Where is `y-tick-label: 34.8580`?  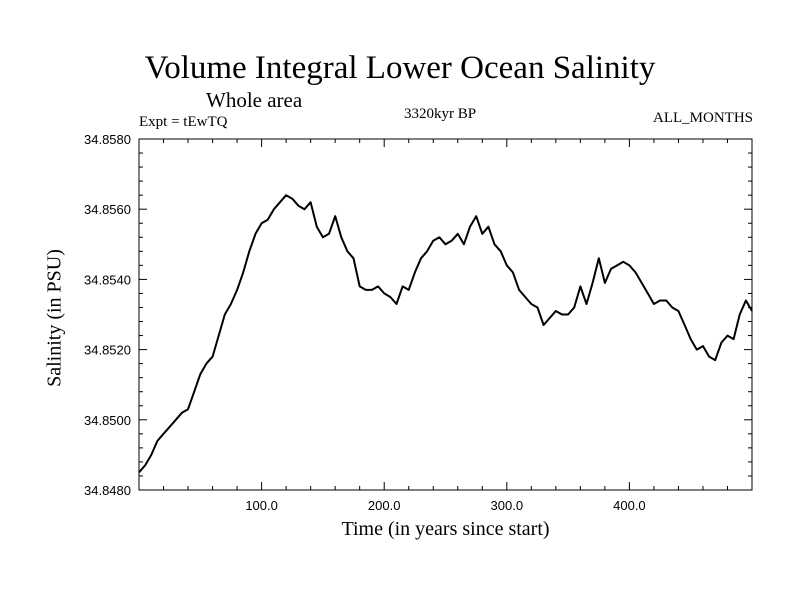 y-tick-label: 34.8580 is located at coordinates (107, 139).